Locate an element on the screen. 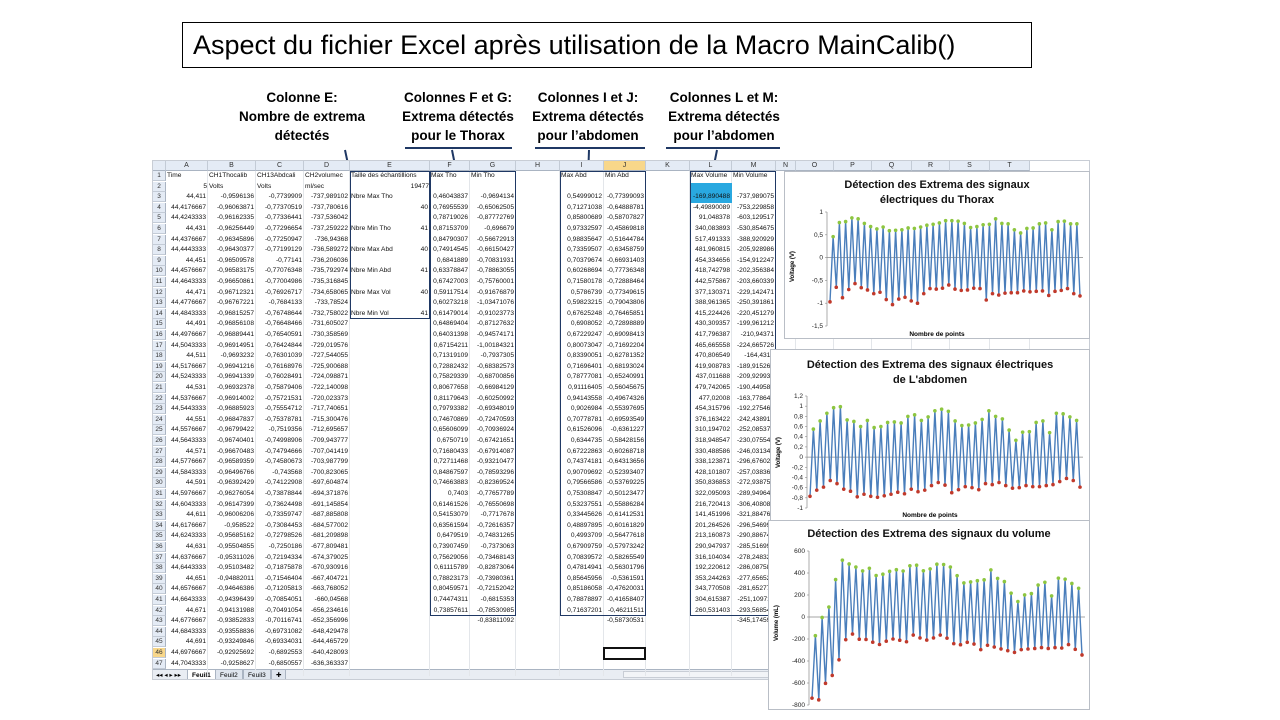 Image resolution: width=1280 pixels, height=720 pixels. cell: -636,363337 is located at coordinates (329, 663).